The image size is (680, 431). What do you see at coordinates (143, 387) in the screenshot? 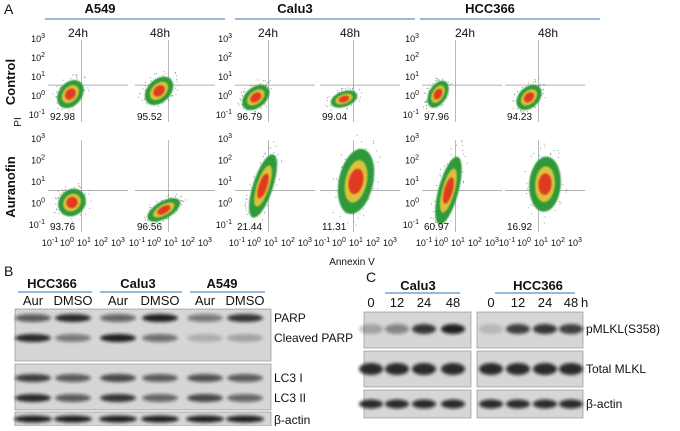
I see `blot-membrane` at bounding box center [143, 387].